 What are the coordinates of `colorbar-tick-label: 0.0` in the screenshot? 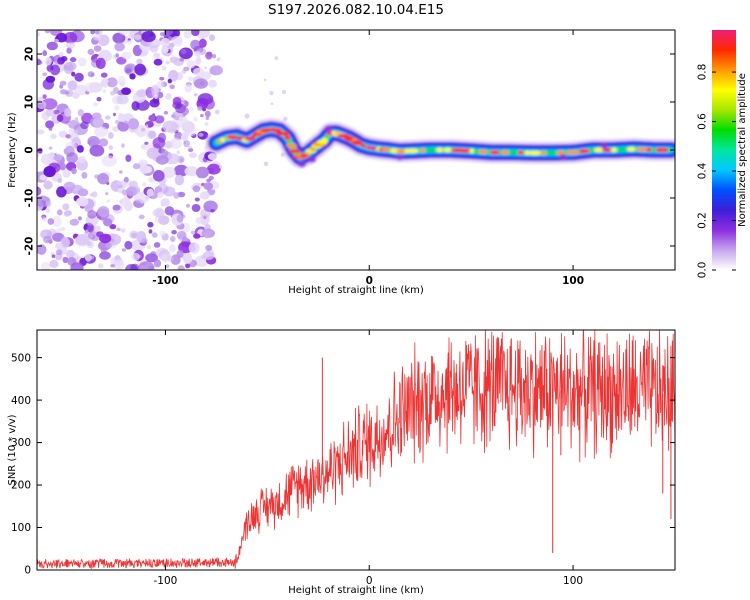 It's located at (703, 270).